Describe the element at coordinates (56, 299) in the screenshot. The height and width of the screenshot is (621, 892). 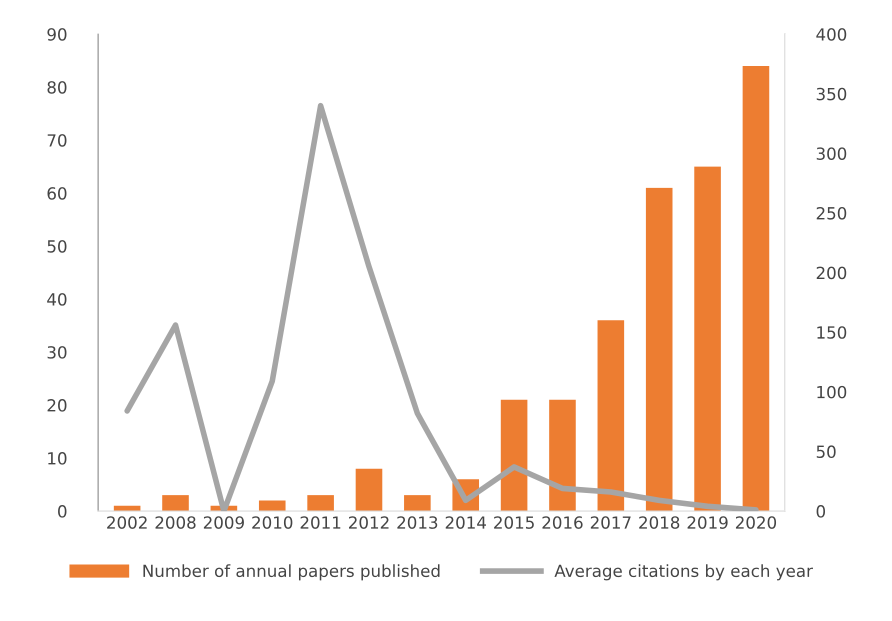
I see `y-tick-label: 40` at that location.